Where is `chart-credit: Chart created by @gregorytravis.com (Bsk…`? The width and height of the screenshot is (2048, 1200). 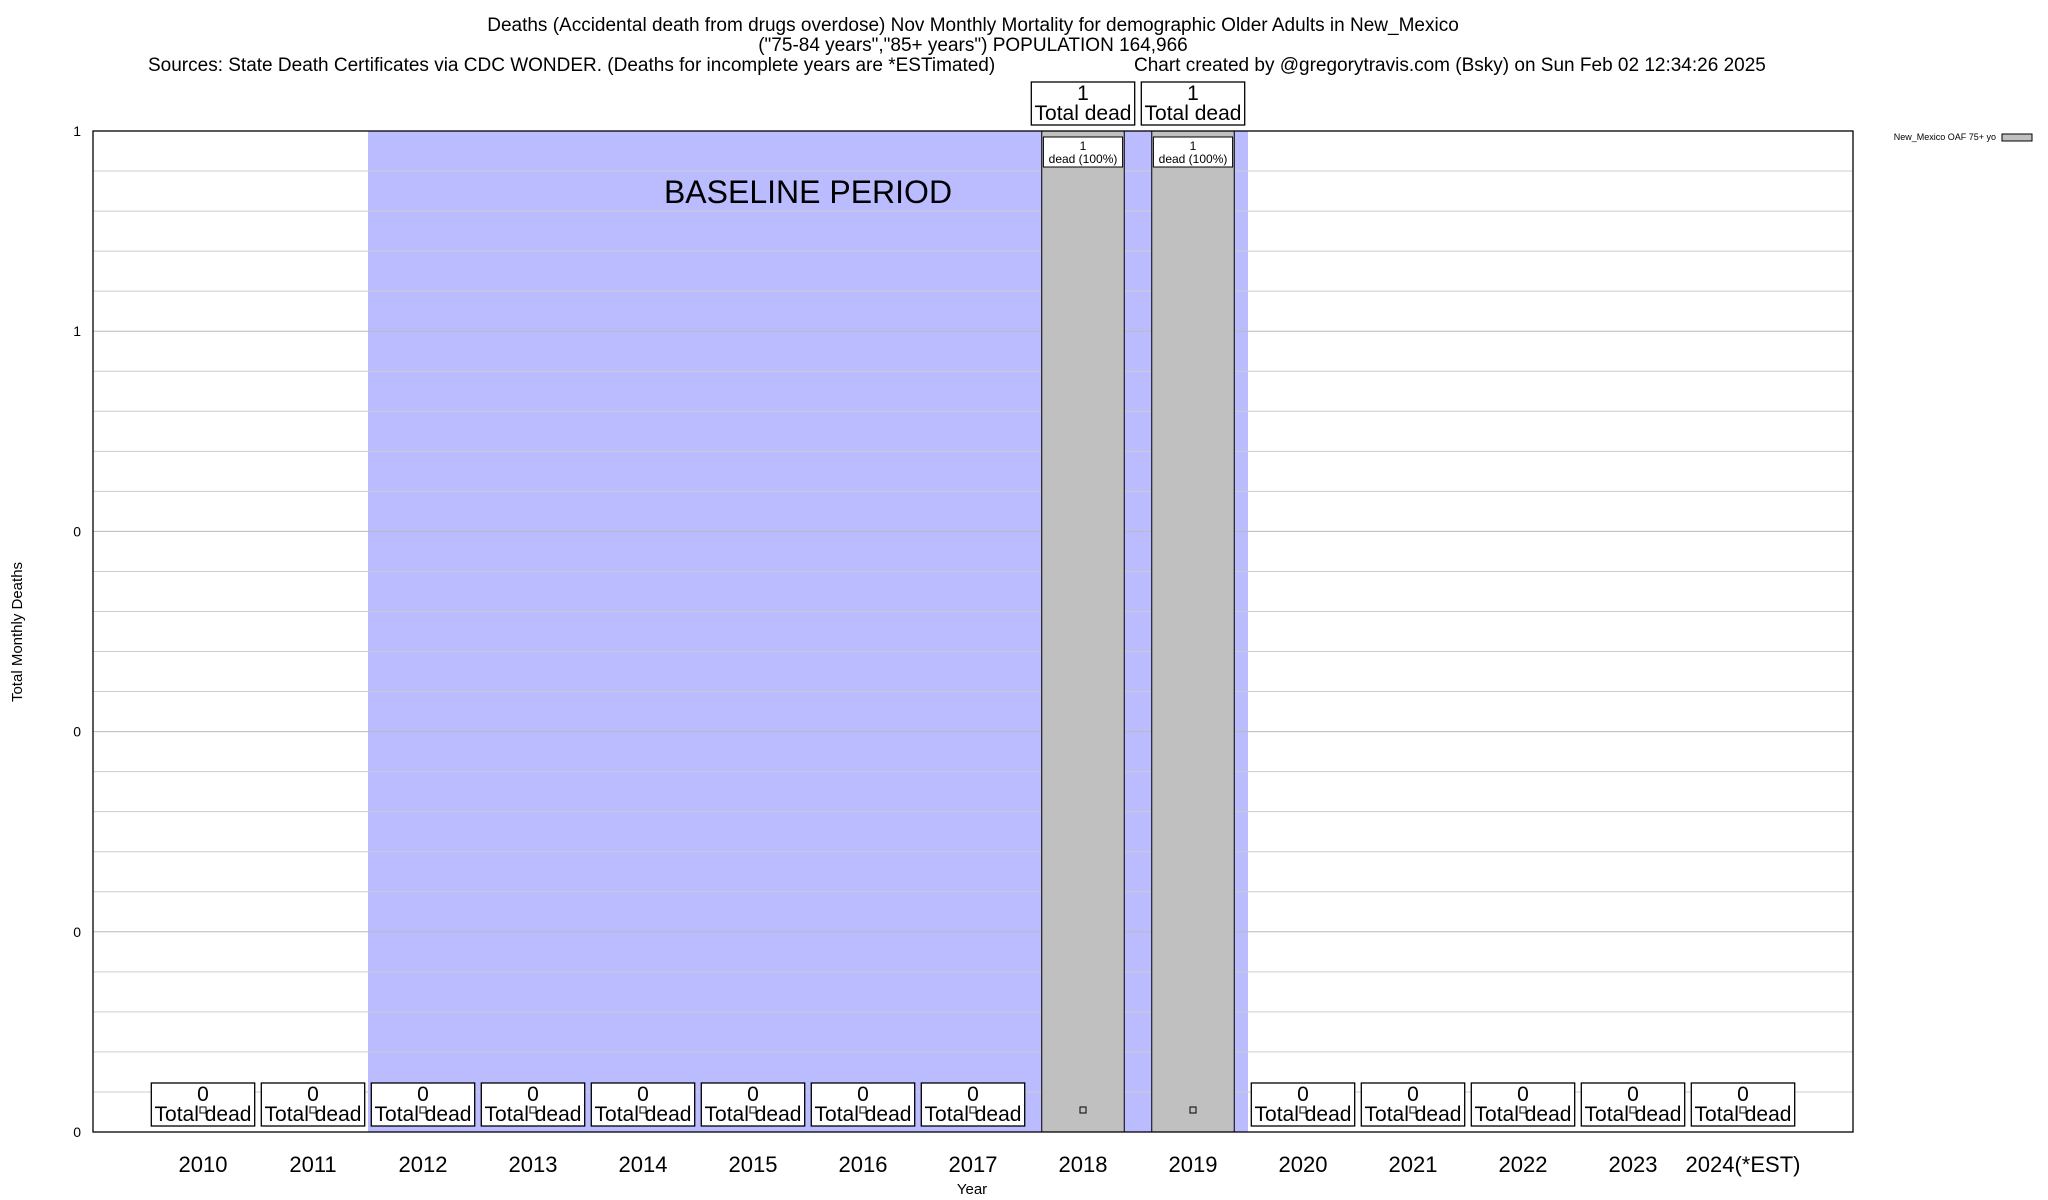
chart-credit: Chart created by @gregorytravis.com (Bsk… is located at coordinates (1450, 65).